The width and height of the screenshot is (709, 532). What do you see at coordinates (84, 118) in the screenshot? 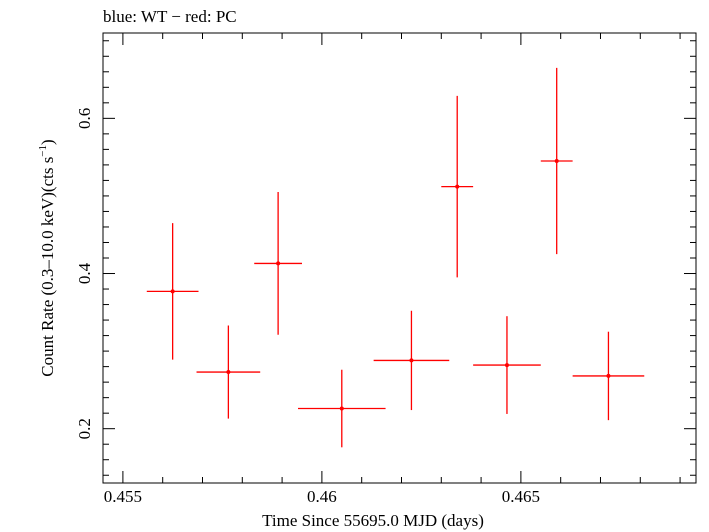
I see `y-tick-label: 0.6` at bounding box center [84, 118].